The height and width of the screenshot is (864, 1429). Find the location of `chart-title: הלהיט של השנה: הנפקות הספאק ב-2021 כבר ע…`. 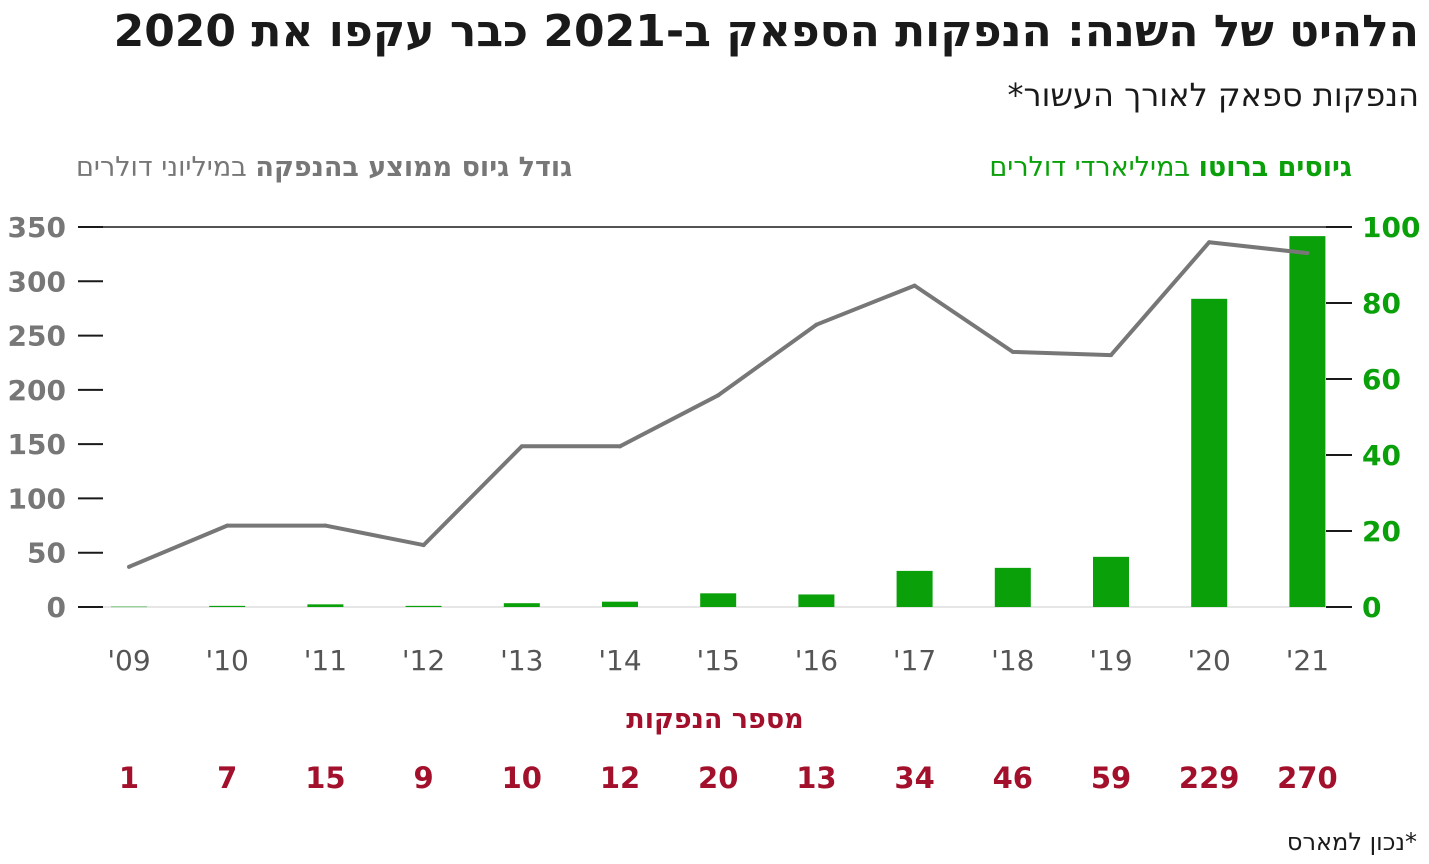

chart-title: הלהיט של השנה: הנפקות הספאק ב-2021 כבר ע… is located at coordinates (766, 31).